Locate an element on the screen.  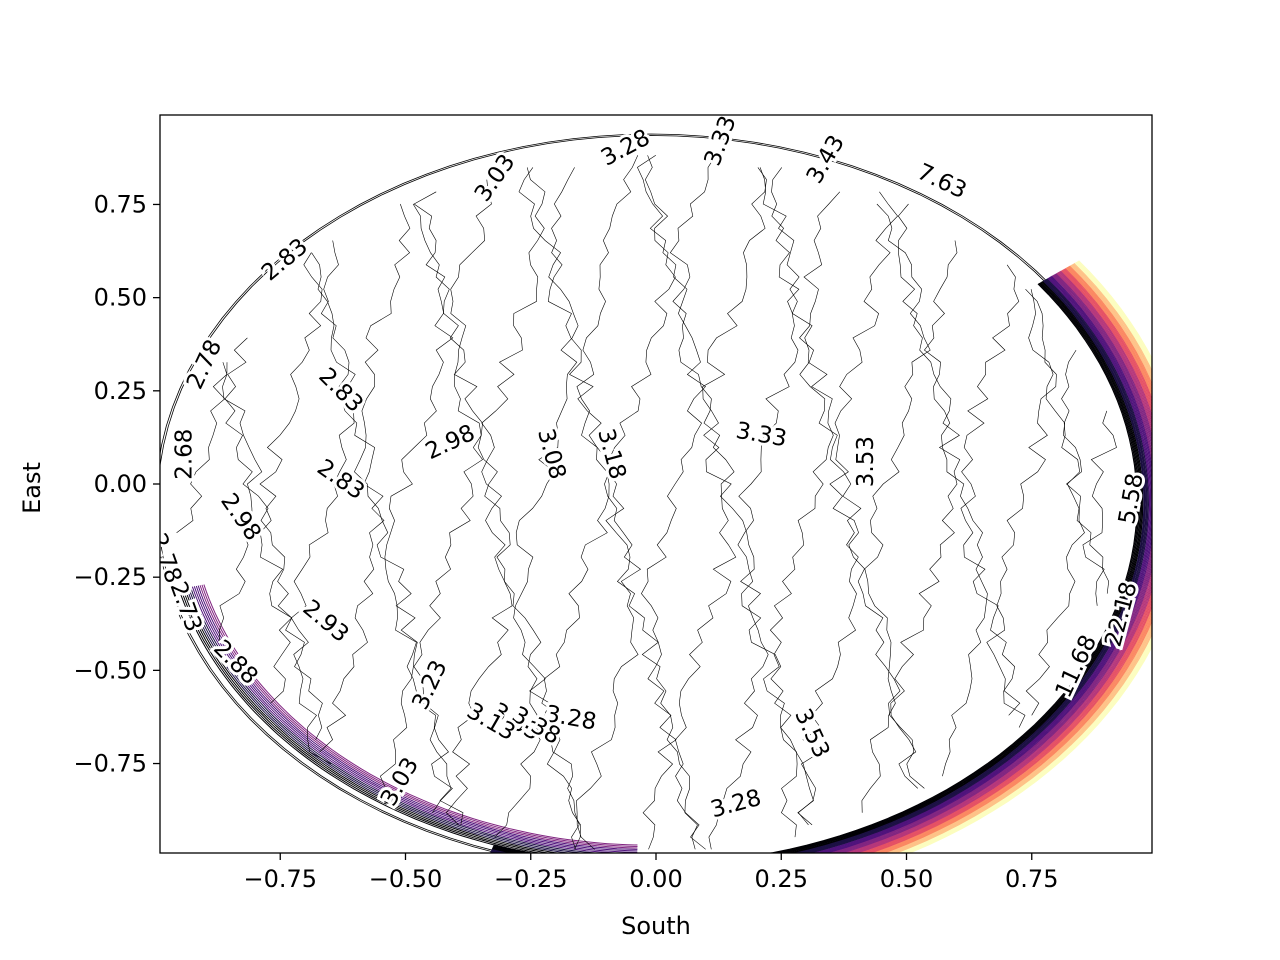
x-tick-label: 0.00 is located at coordinates (655, 879).